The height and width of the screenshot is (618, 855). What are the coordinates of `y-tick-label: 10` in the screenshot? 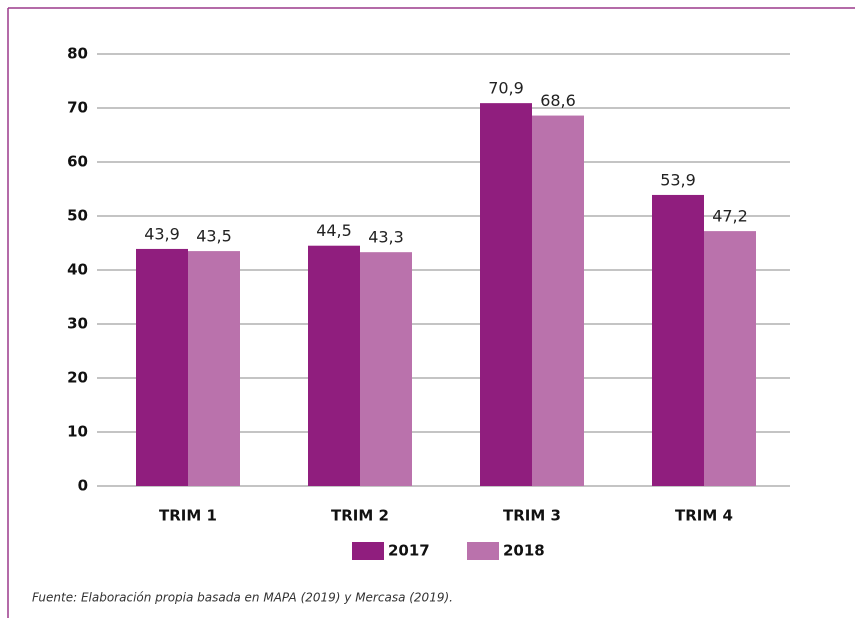 It's located at (77, 432).